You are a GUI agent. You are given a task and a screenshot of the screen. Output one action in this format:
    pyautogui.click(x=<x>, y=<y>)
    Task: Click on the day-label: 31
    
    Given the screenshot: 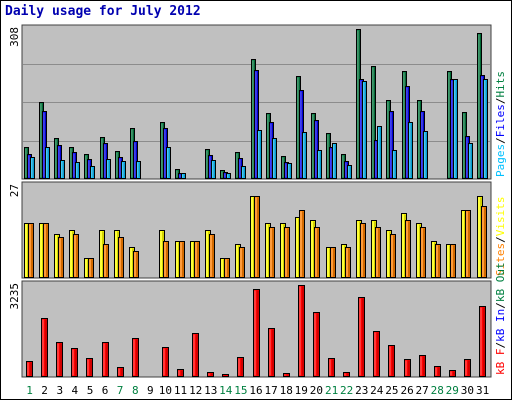 What is the action you would take?
    pyautogui.click(x=482, y=390)
    